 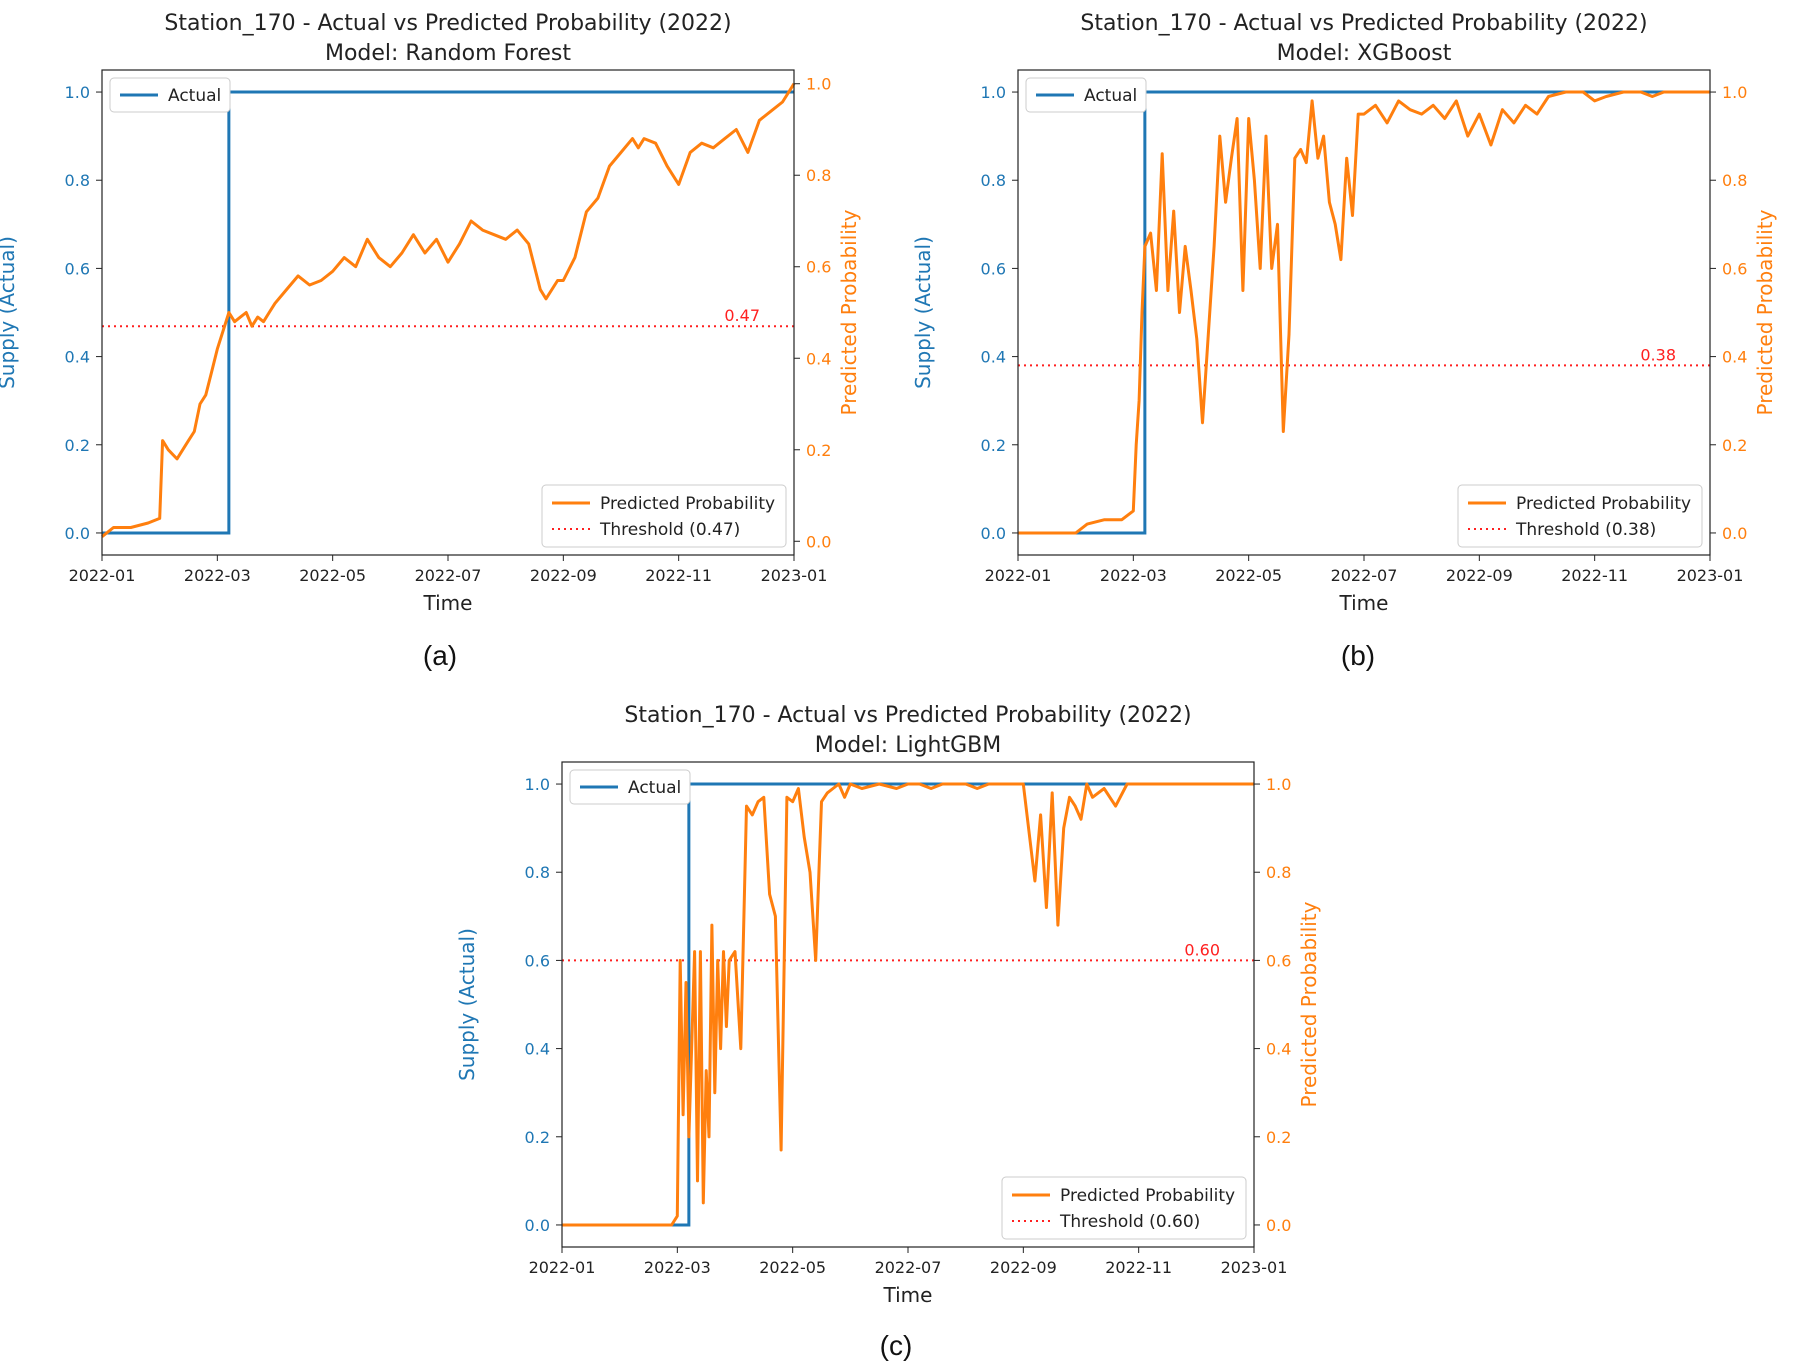 I want to click on legend-threshold-label: Threshold (0.38), so click(x=1585, y=530).